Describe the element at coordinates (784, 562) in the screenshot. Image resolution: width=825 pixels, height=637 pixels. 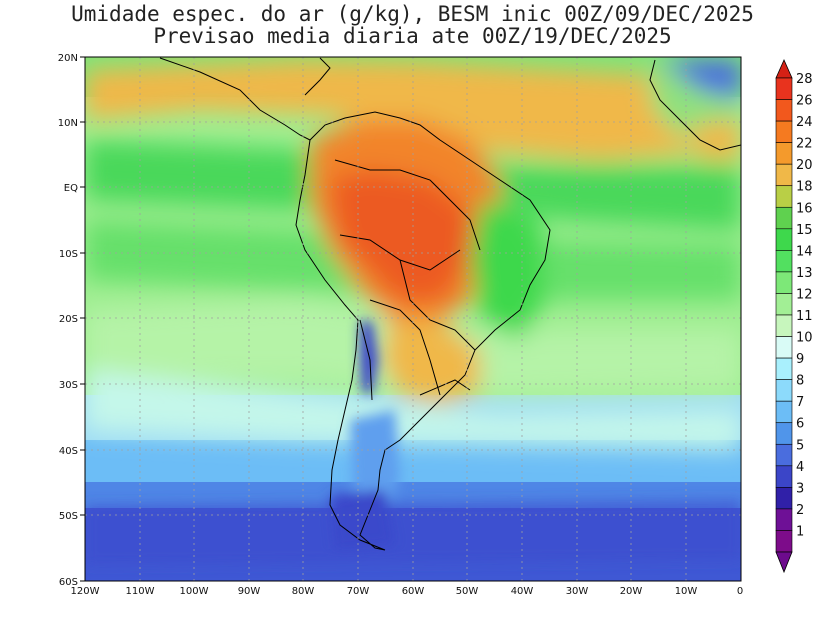
I see `colorbar-bottom-cap` at that location.